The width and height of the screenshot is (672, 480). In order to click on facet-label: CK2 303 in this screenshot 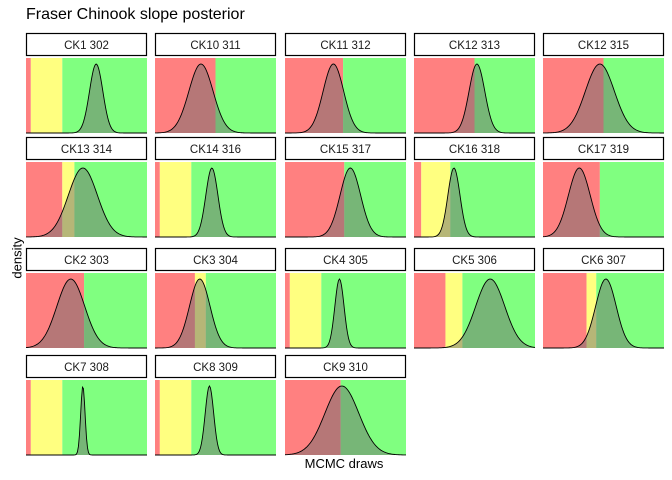, I will do `click(86, 261)`.